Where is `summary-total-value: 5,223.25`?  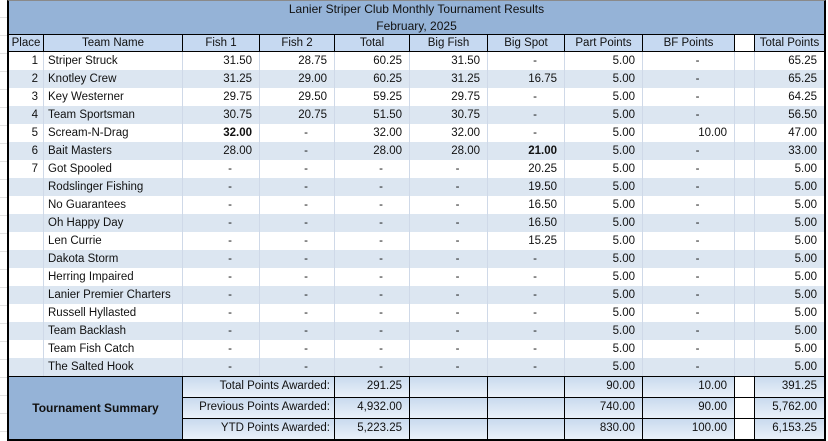
summary-total-value: 5,223.25 is located at coordinates (372, 429).